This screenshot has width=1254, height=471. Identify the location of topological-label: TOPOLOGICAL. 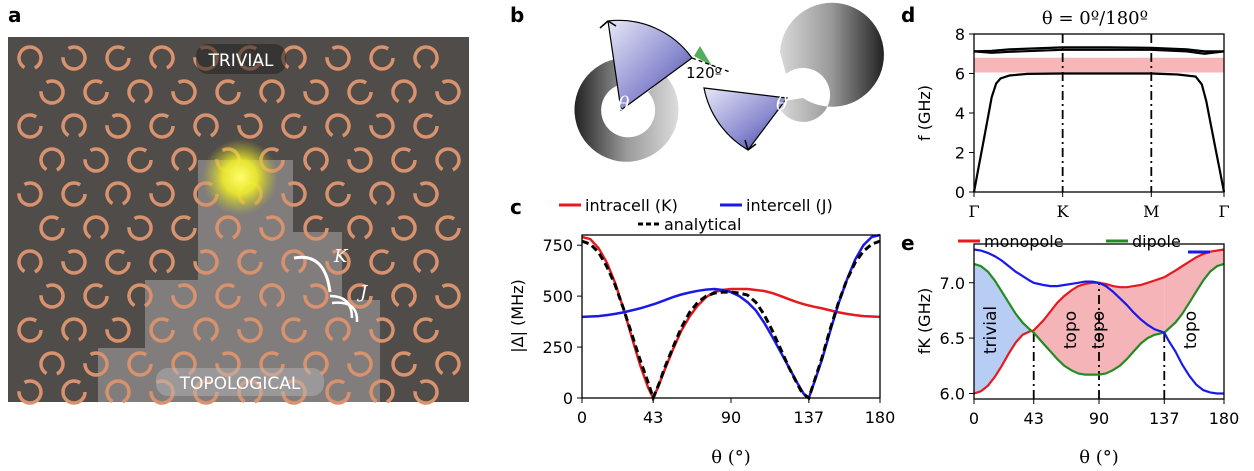
(240, 384).